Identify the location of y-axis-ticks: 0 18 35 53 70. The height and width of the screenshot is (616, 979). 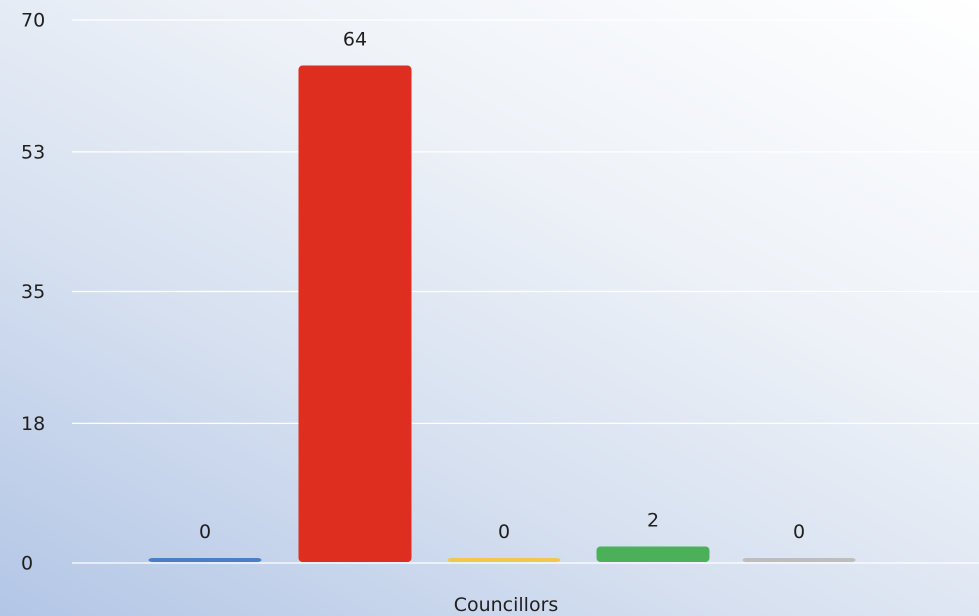
(33, 292).